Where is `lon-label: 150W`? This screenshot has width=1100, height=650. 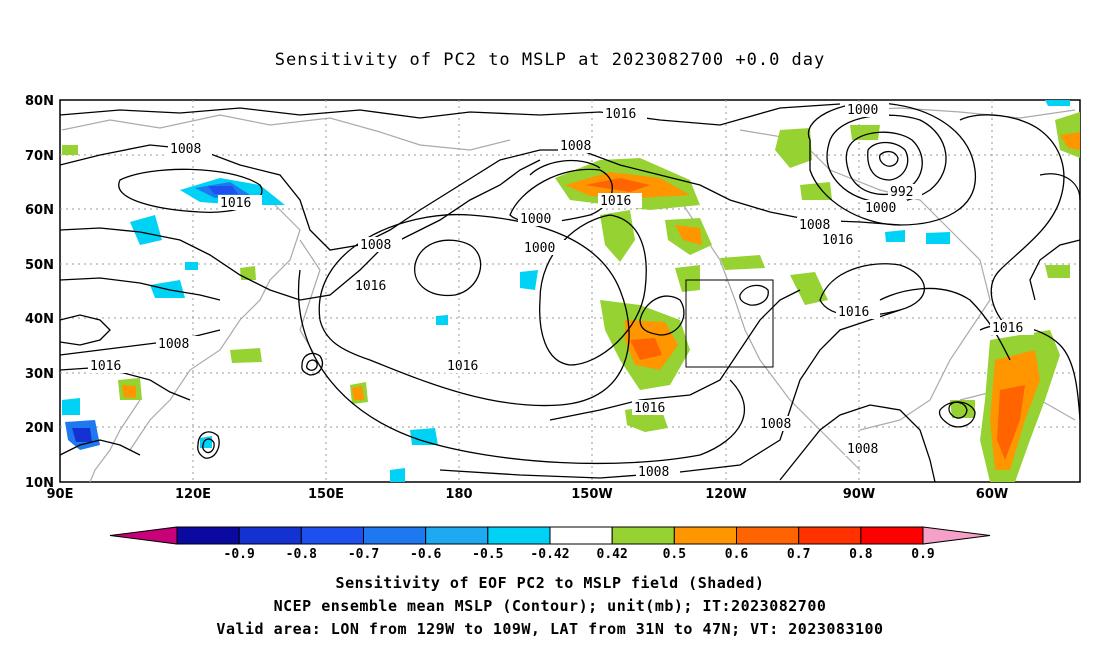 lon-label: 150W is located at coordinates (591, 494).